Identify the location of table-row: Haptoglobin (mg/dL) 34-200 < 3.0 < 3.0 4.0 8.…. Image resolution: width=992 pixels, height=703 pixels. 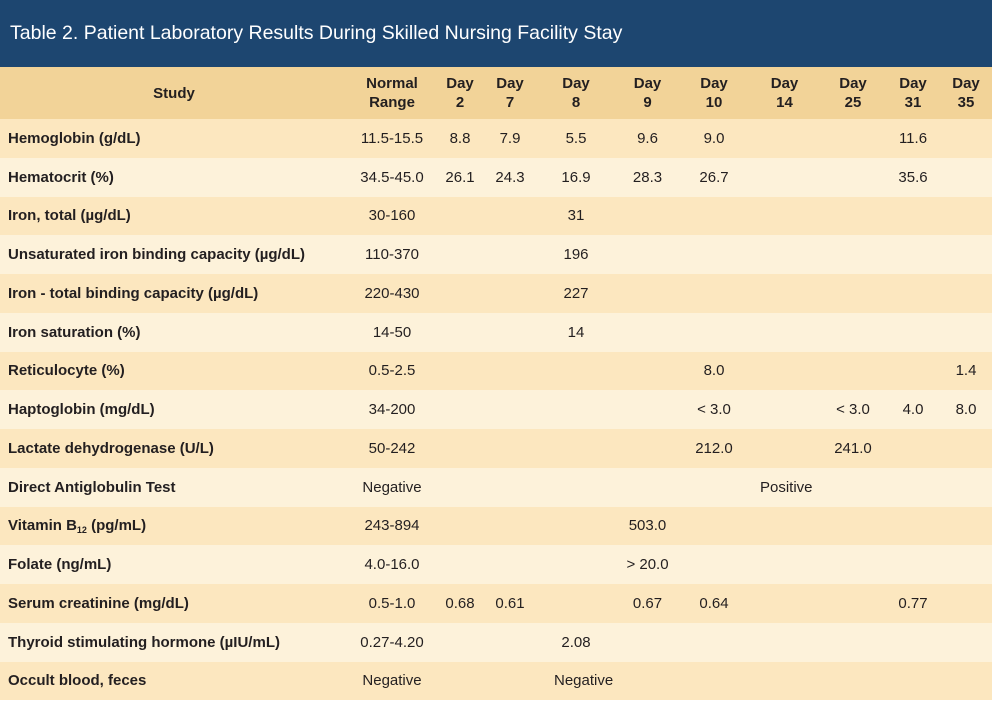
(496, 409).